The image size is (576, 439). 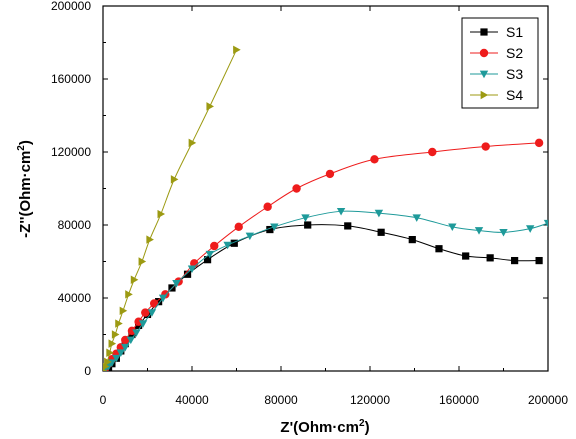 What do you see at coordinates (514, 74) in the screenshot?
I see `legend-label: S3` at bounding box center [514, 74].